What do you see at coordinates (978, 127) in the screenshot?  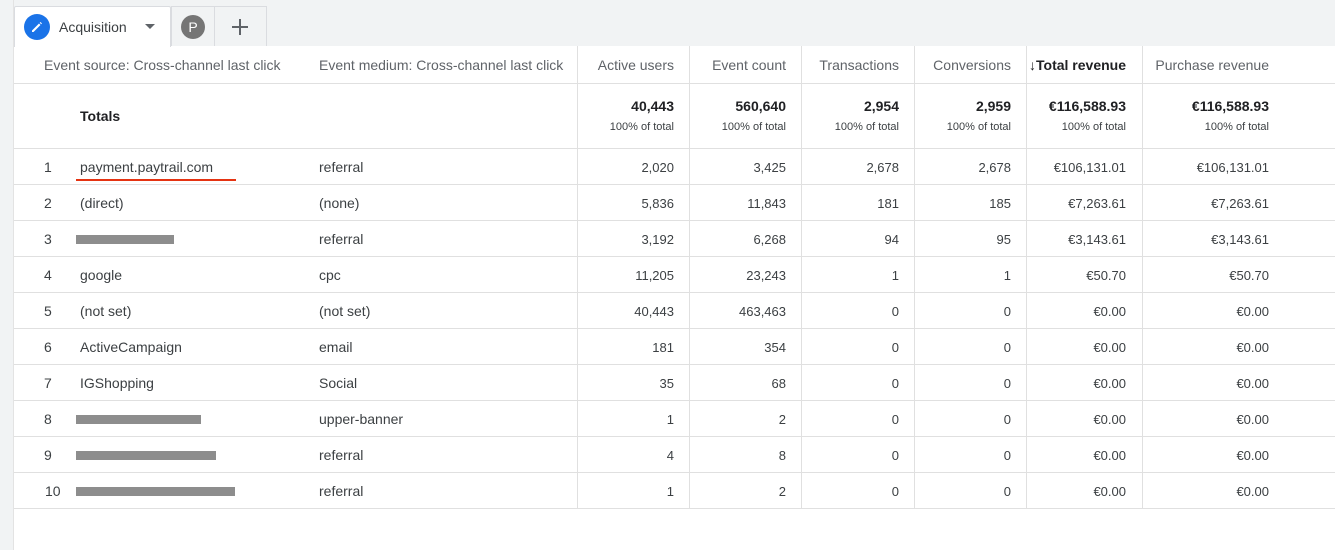 I see `totals-conversions-pct: 100% of total` at bounding box center [978, 127].